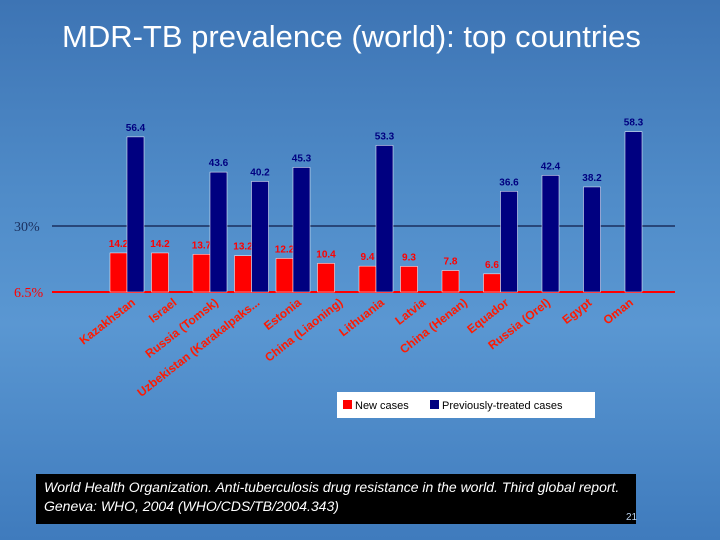 This screenshot has height=540, width=720. What do you see at coordinates (632, 517) in the screenshot?
I see `slide-number: 21` at bounding box center [632, 517].